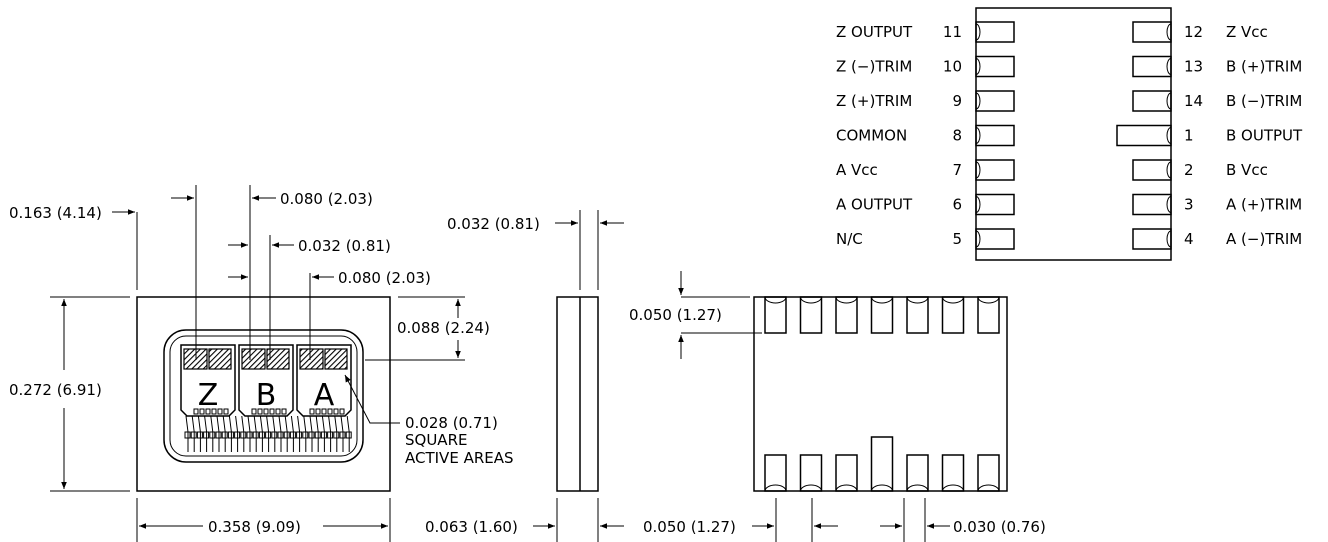 The height and width of the screenshot is (542, 1328). I want to click on pin-number-right: 3, so click(1189, 205).